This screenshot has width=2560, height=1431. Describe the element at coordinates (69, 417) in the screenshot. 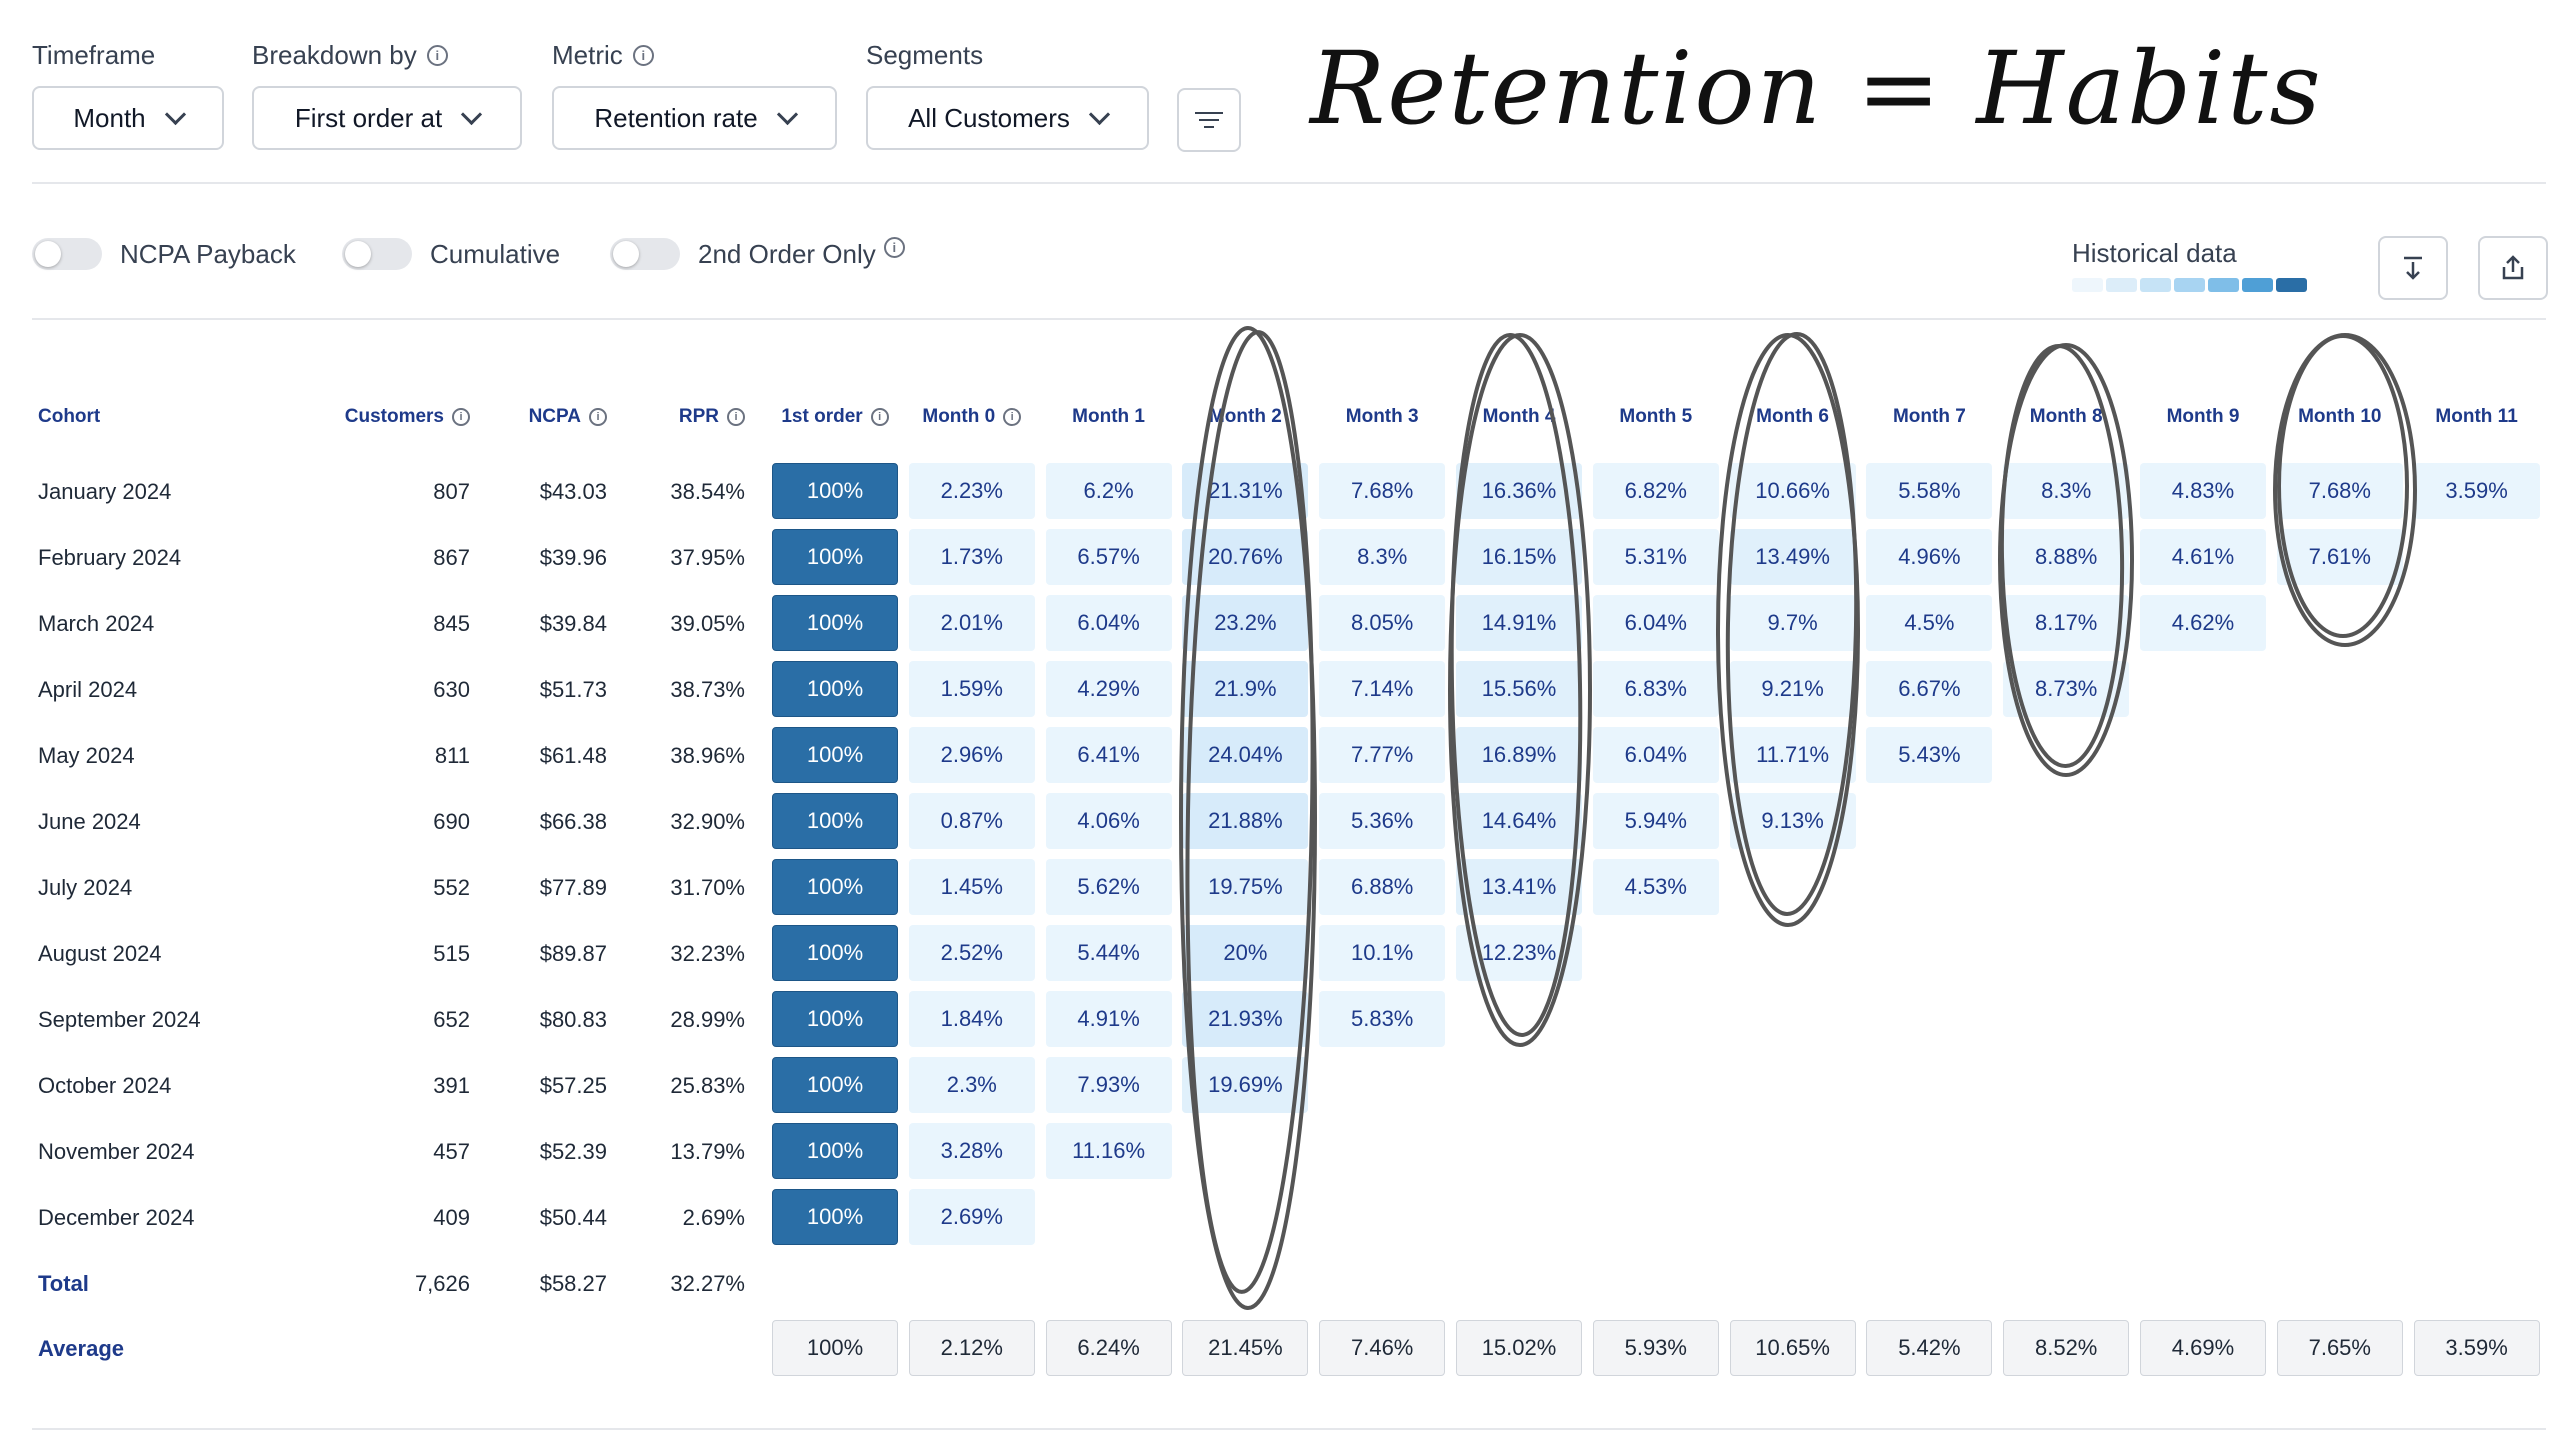

I see `column-header: Cohort` at that location.